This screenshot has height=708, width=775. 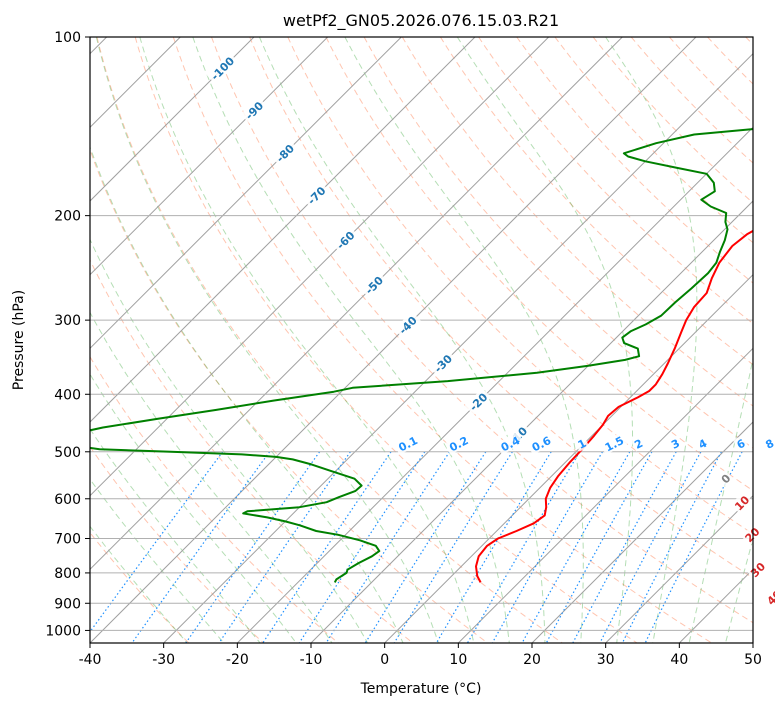 What do you see at coordinates (421, 21) in the screenshot?
I see `chart-title: wetPf2_GN05.2026.076.15.03.R21` at bounding box center [421, 21].